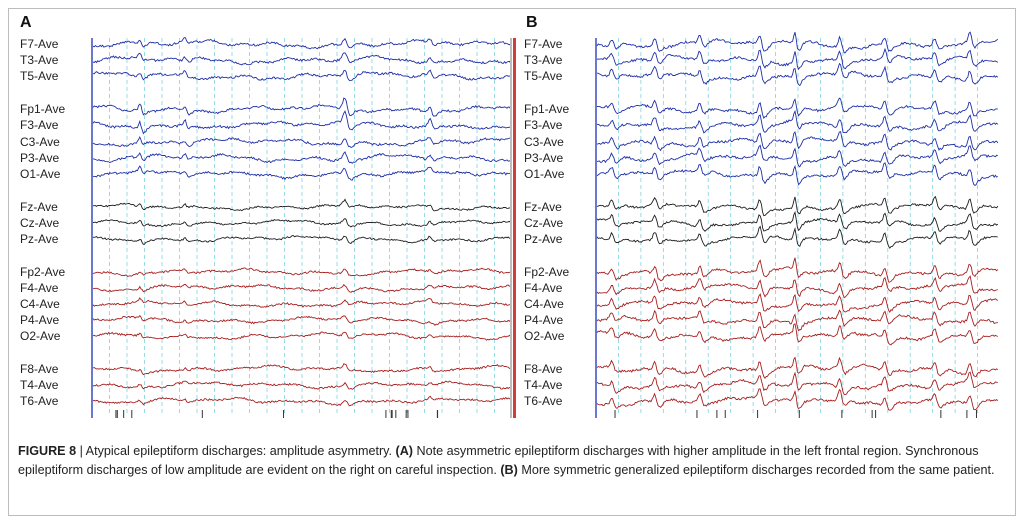 Image resolution: width=1024 pixels, height=522 pixels. Describe the element at coordinates (532, 22) in the screenshot. I see `panel-b-letter: B` at that location.